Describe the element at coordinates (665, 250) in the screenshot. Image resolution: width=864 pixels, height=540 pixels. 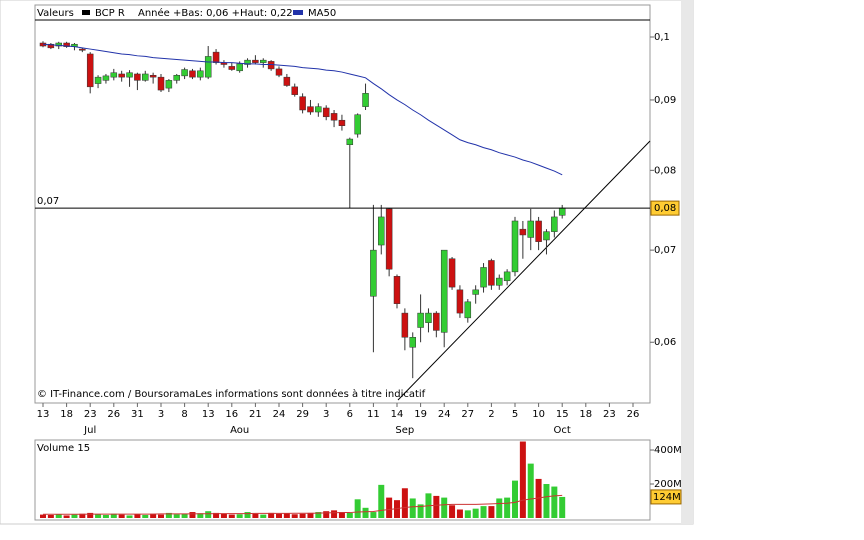
I see `y-tick-label: 0,07` at that location.